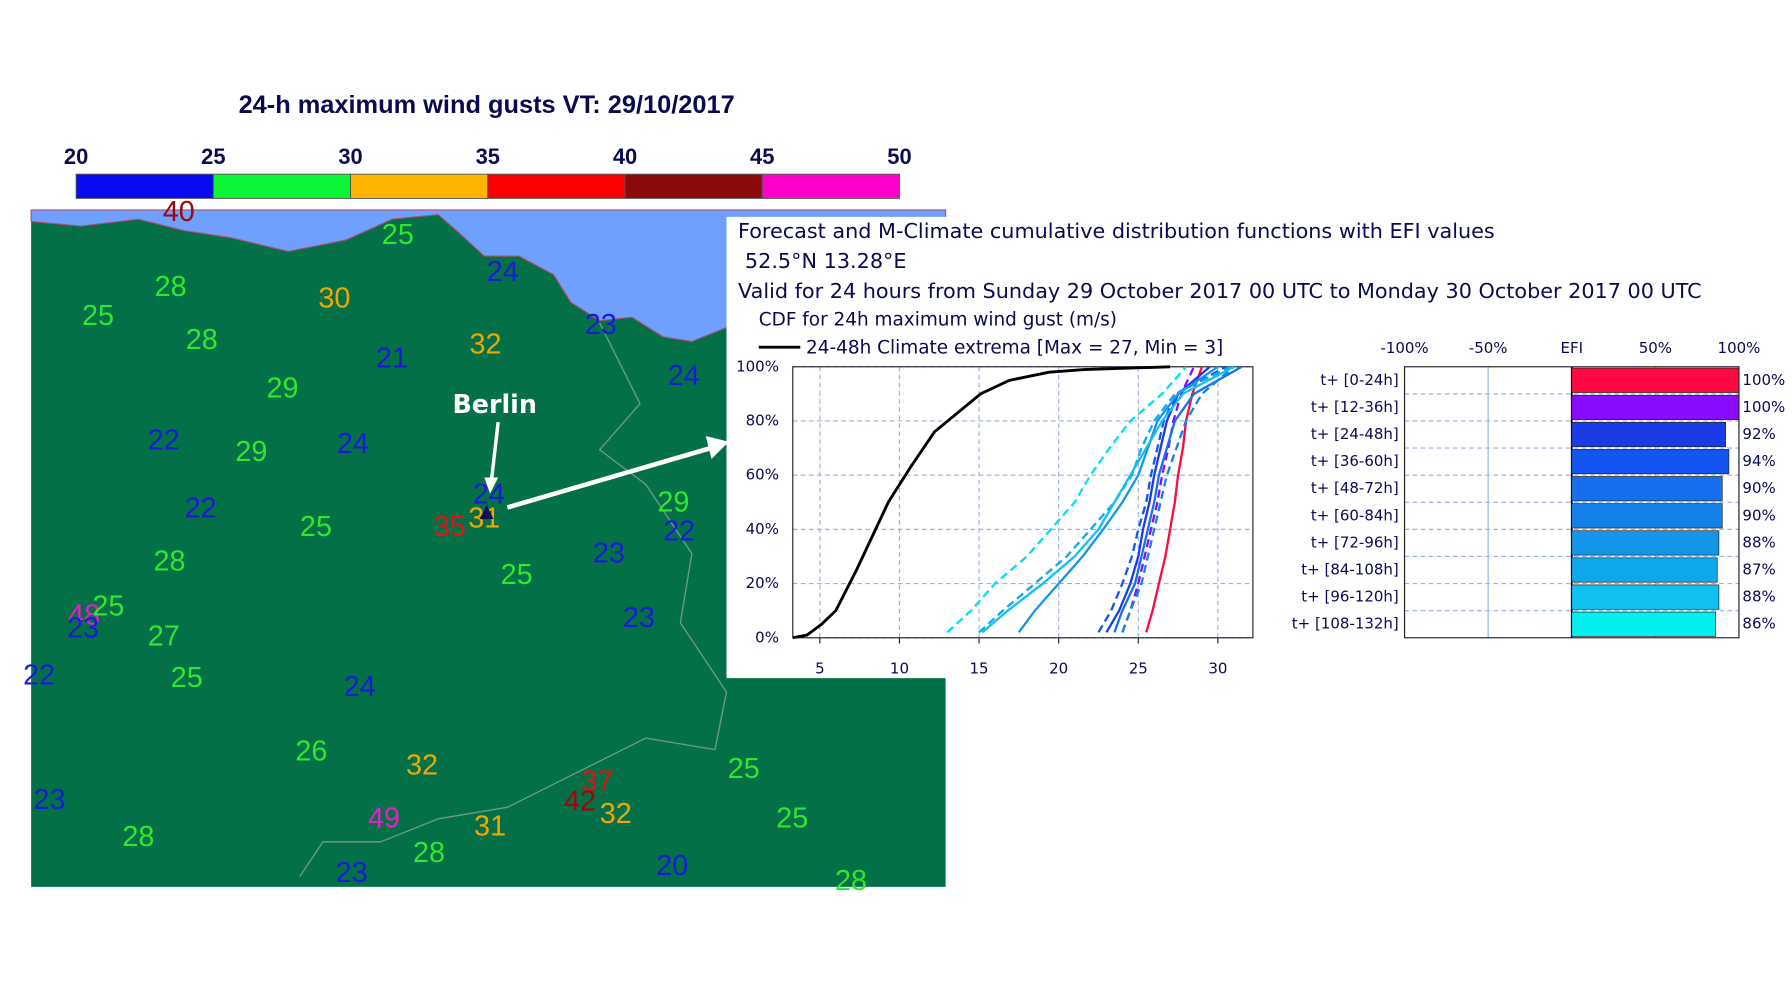 The width and height of the screenshot is (1792, 1008). I want to click on category-label: t+ [36-60h], so click(1355, 461).